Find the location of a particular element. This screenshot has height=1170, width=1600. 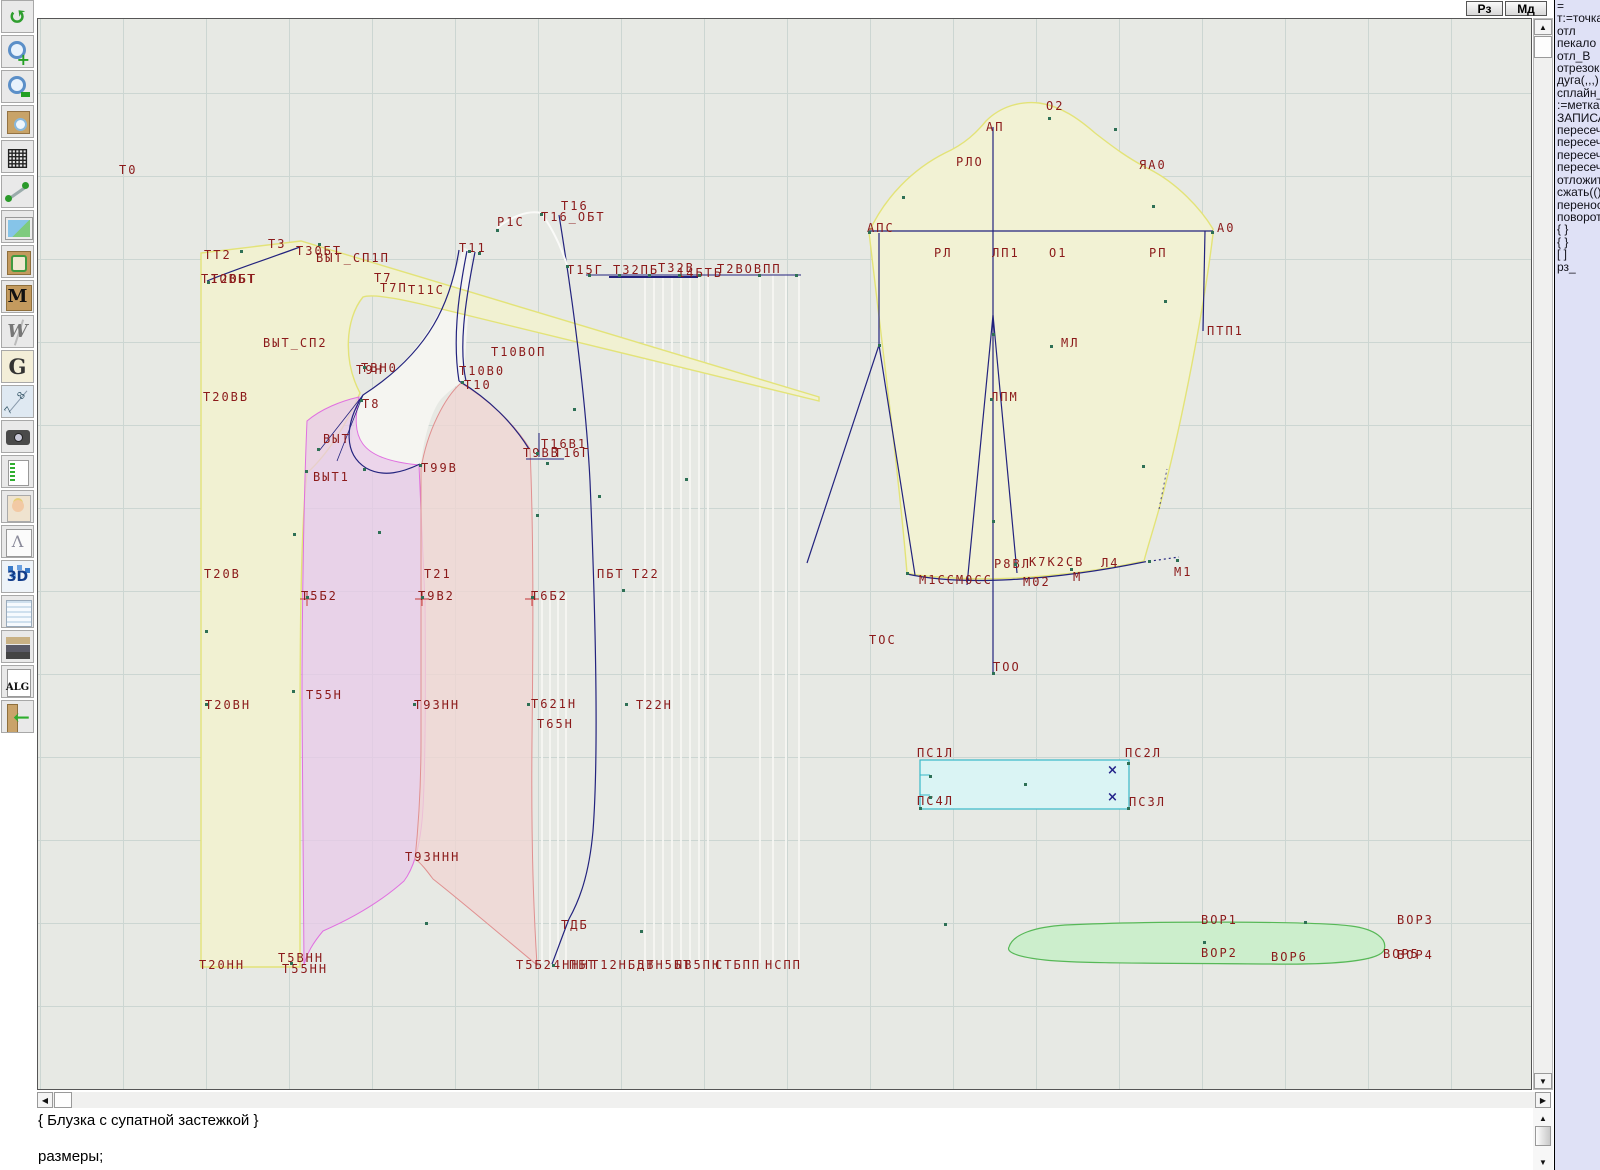

zoom-out-icon is located at coordinates (17, 86).